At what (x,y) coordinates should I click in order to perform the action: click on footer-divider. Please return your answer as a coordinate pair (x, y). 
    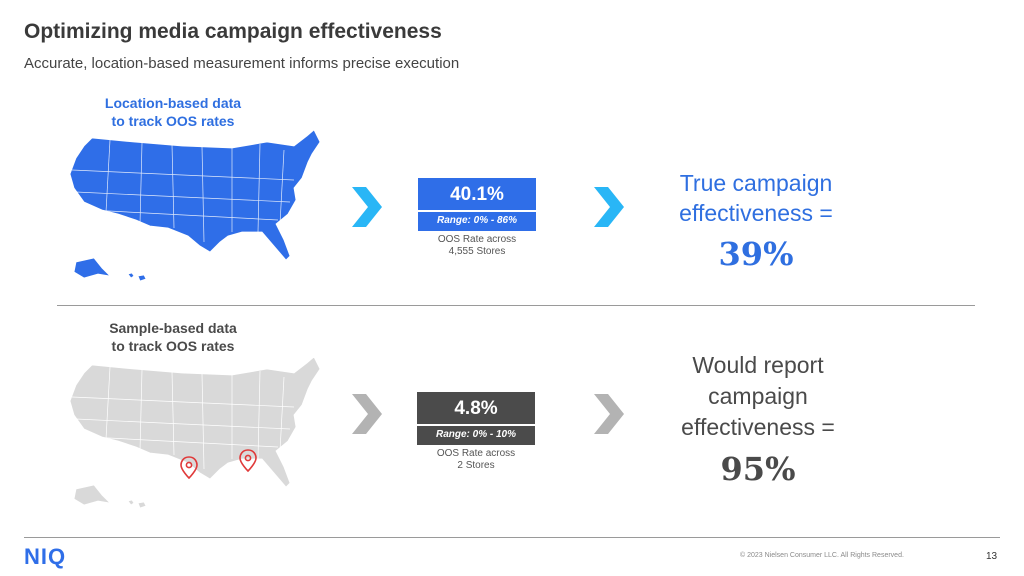
    Looking at the image, I should click on (512, 537).